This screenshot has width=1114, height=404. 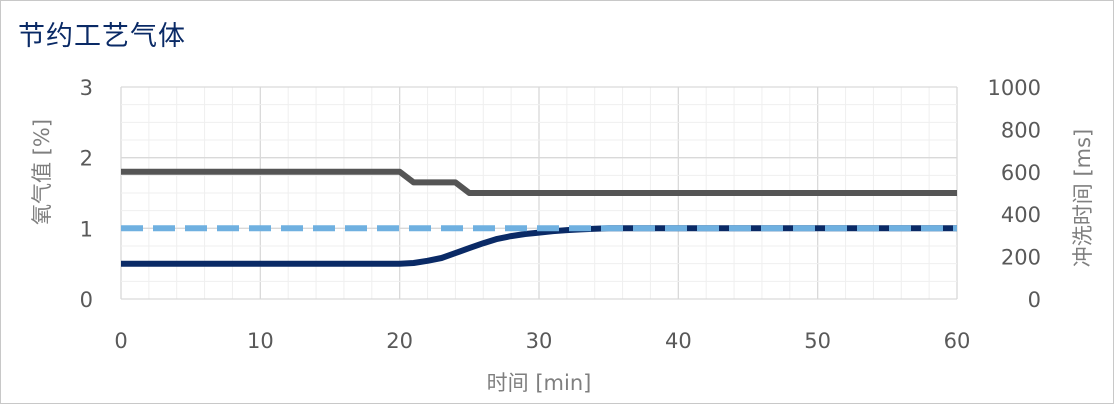 I want to click on y2-tick-label: 400, so click(x=1021, y=215).